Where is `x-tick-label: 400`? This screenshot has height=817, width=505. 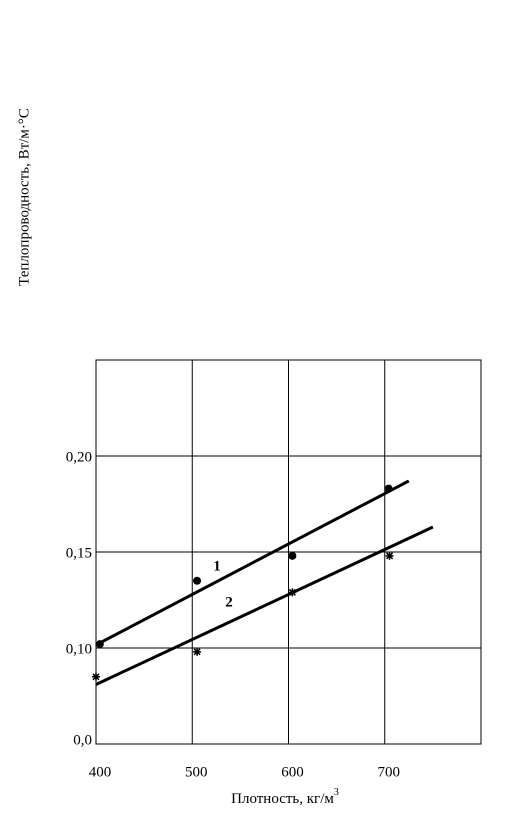
x-tick-label: 400 is located at coordinates (100, 772).